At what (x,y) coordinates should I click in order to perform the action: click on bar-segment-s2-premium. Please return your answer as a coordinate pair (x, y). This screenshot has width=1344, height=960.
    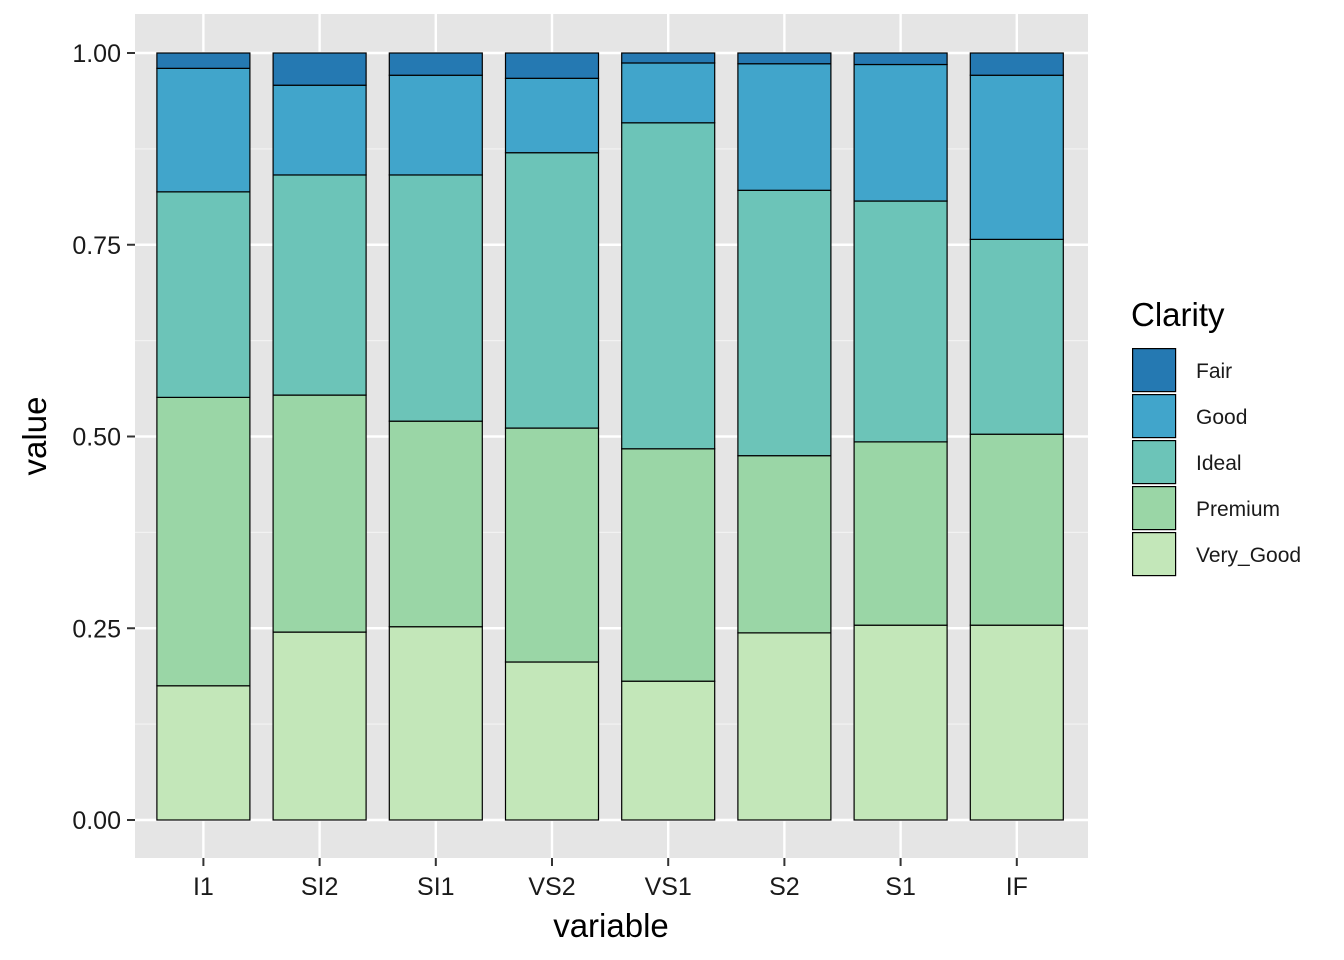
    Looking at the image, I should click on (784, 544).